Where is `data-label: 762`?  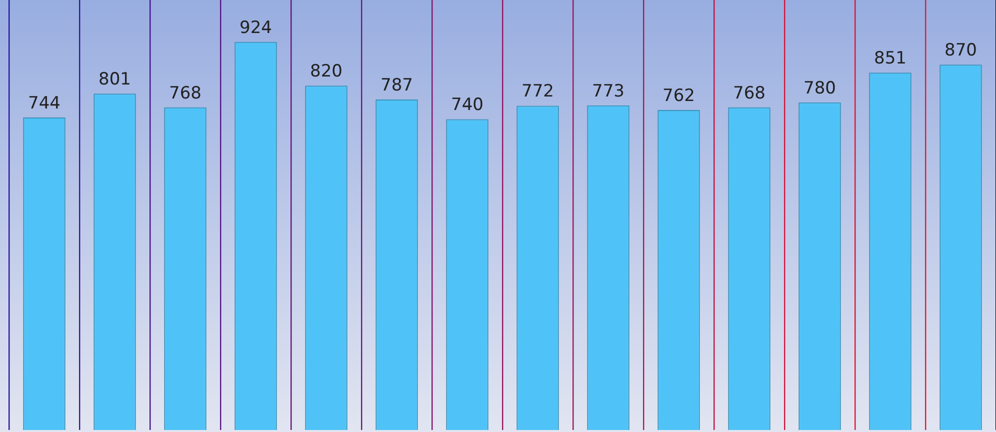 data-label: 762 is located at coordinates (678, 96).